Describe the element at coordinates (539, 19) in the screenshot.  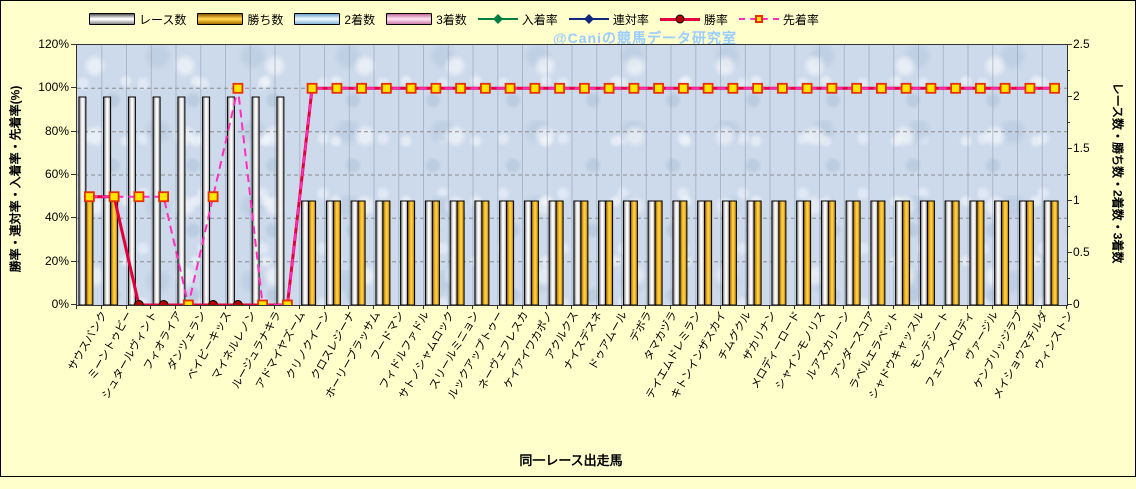
I see `legend-label: 入着率` at that location.